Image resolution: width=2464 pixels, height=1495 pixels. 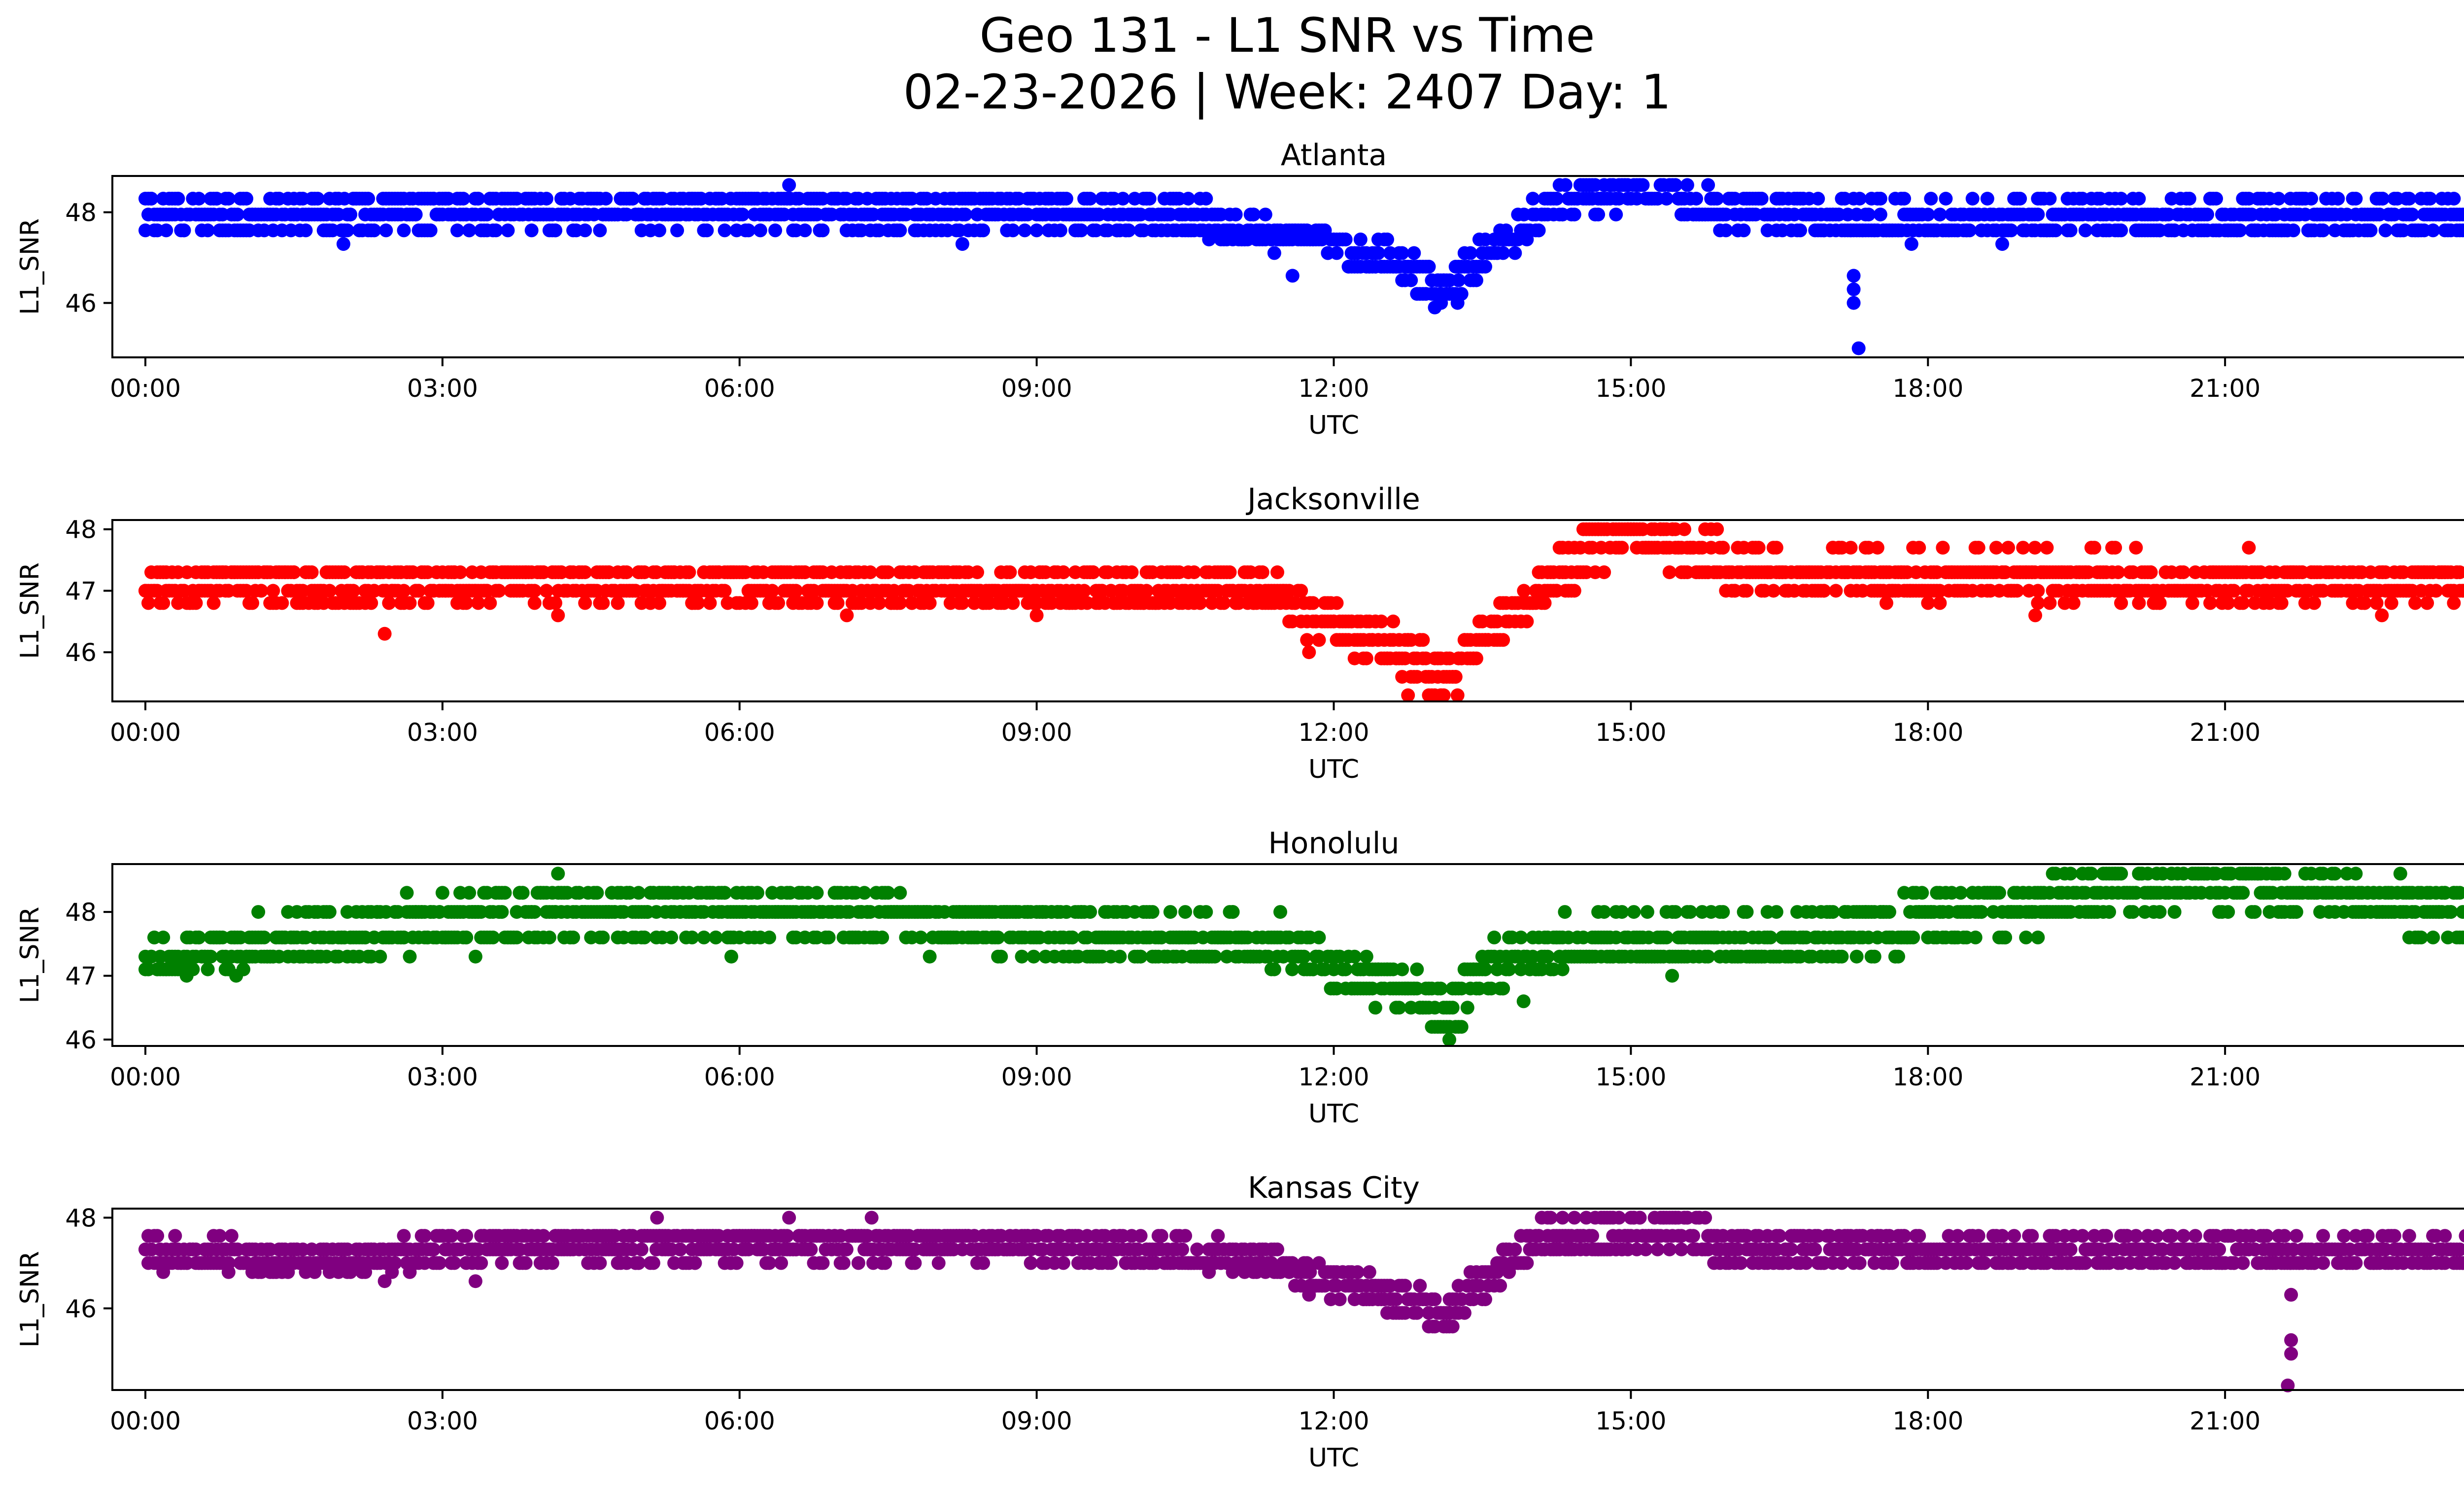 I want to click on x-tick-label: 06:00, so click(x=739, y=732).